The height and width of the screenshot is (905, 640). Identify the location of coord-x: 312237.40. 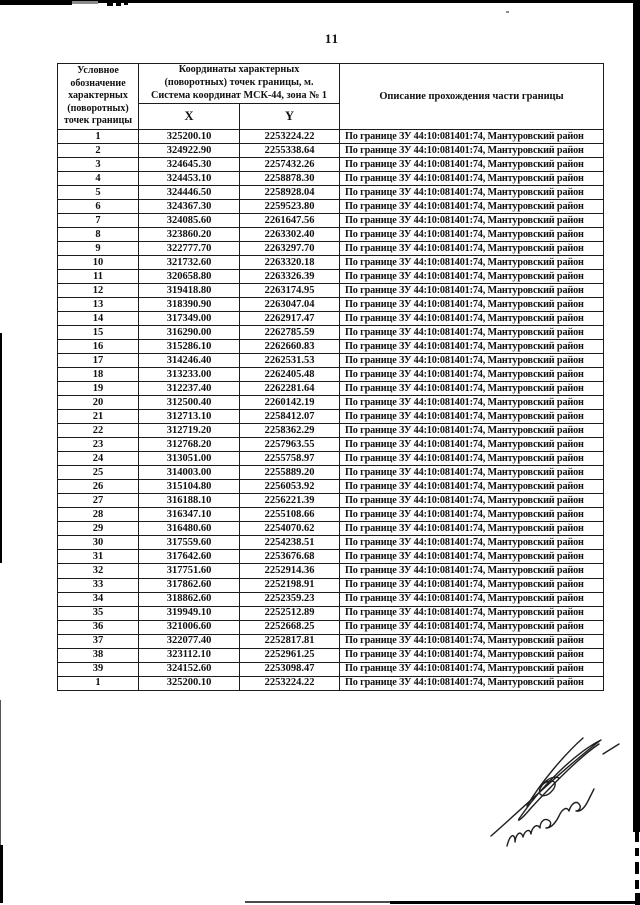
(189, 389).